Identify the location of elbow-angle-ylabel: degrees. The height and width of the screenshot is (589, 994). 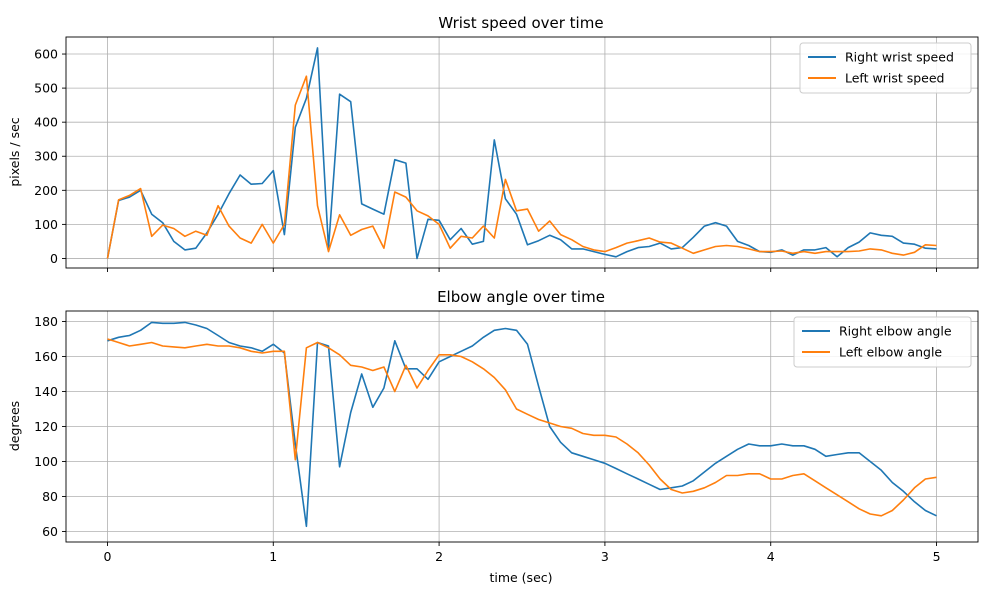
(14, 426).